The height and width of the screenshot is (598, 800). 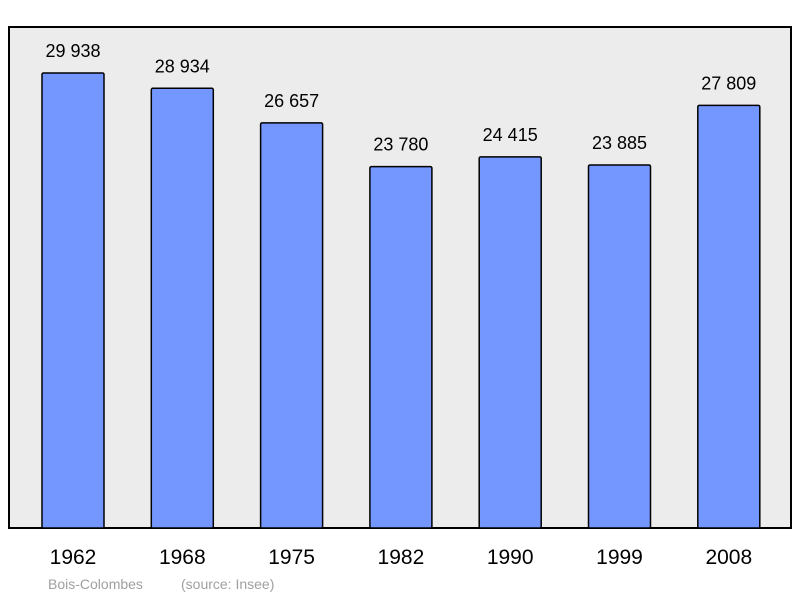 I want to click on value-label-1982: 23 780, so click(x=400, y=145).